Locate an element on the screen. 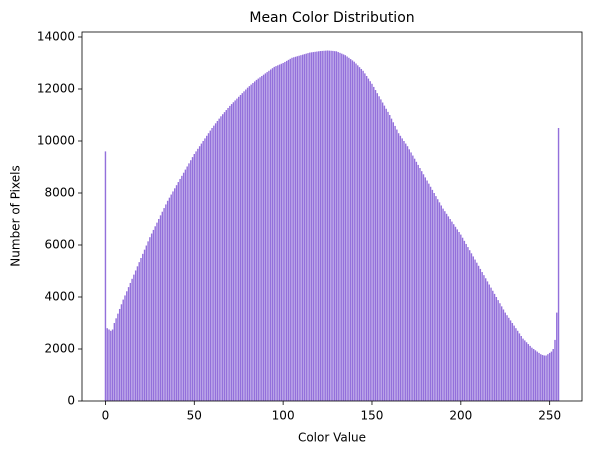 The height and width of the screenshot is (455, 589). y-tick-label: 8000 is located at coordinates (59, 192).